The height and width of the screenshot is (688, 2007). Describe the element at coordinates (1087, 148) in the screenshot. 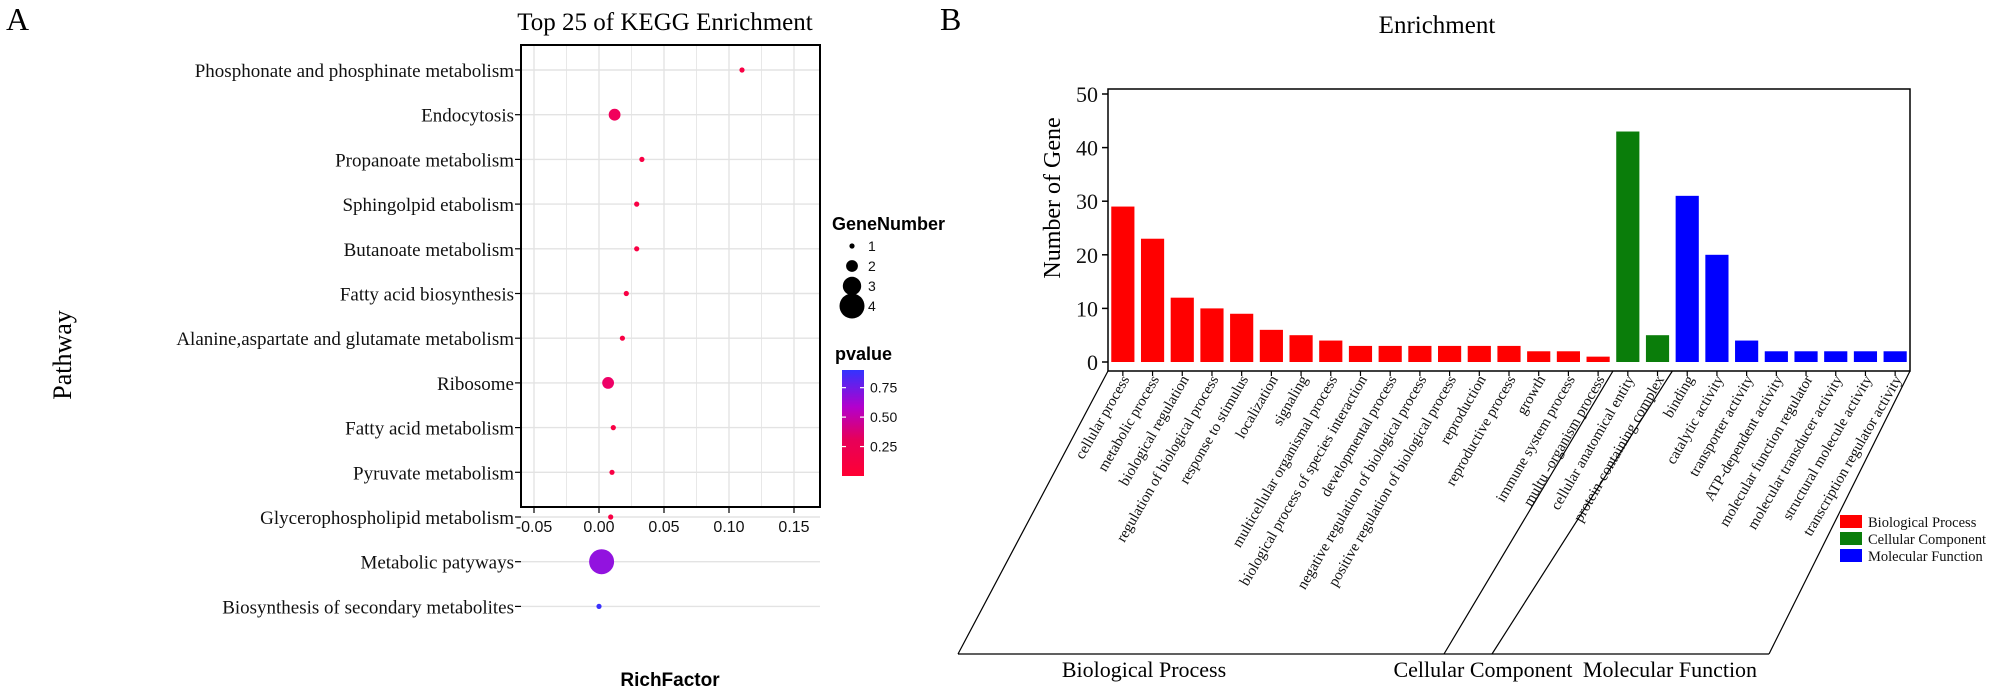

I see `go-y-tick-label: 40` at that location.